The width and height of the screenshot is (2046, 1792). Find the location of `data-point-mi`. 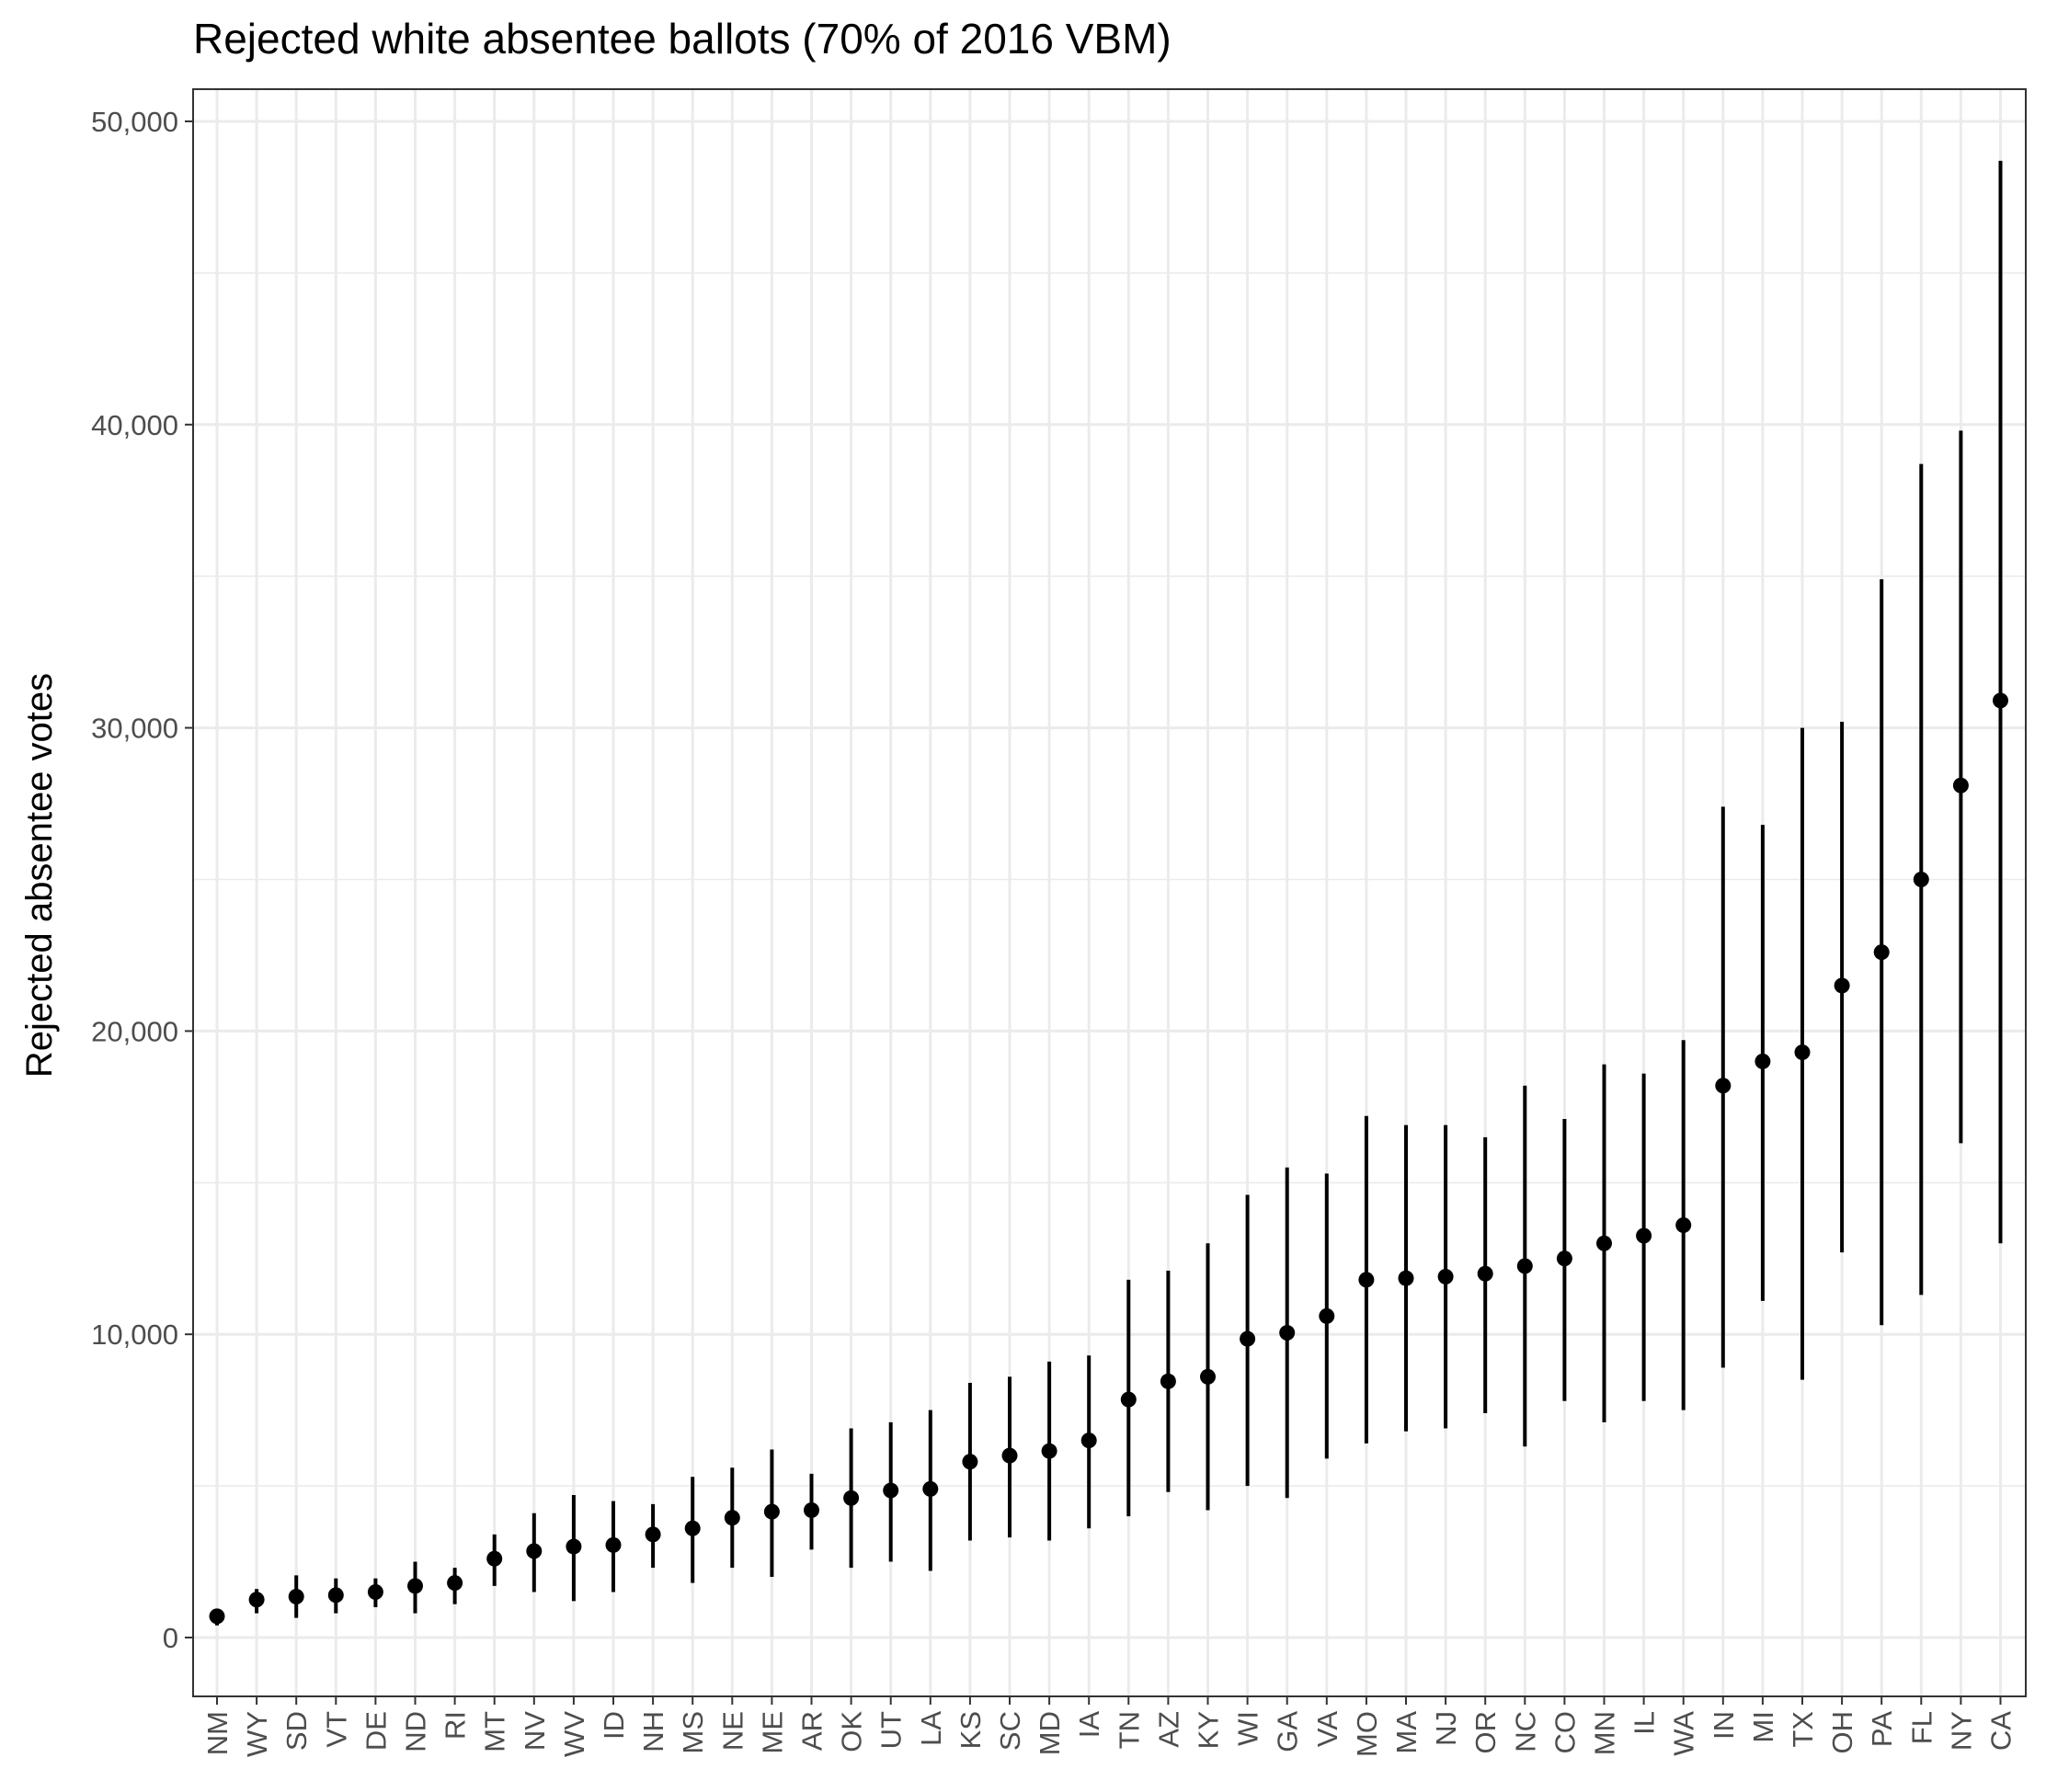

data-point-mi is located at coordinates (1763, 1061).